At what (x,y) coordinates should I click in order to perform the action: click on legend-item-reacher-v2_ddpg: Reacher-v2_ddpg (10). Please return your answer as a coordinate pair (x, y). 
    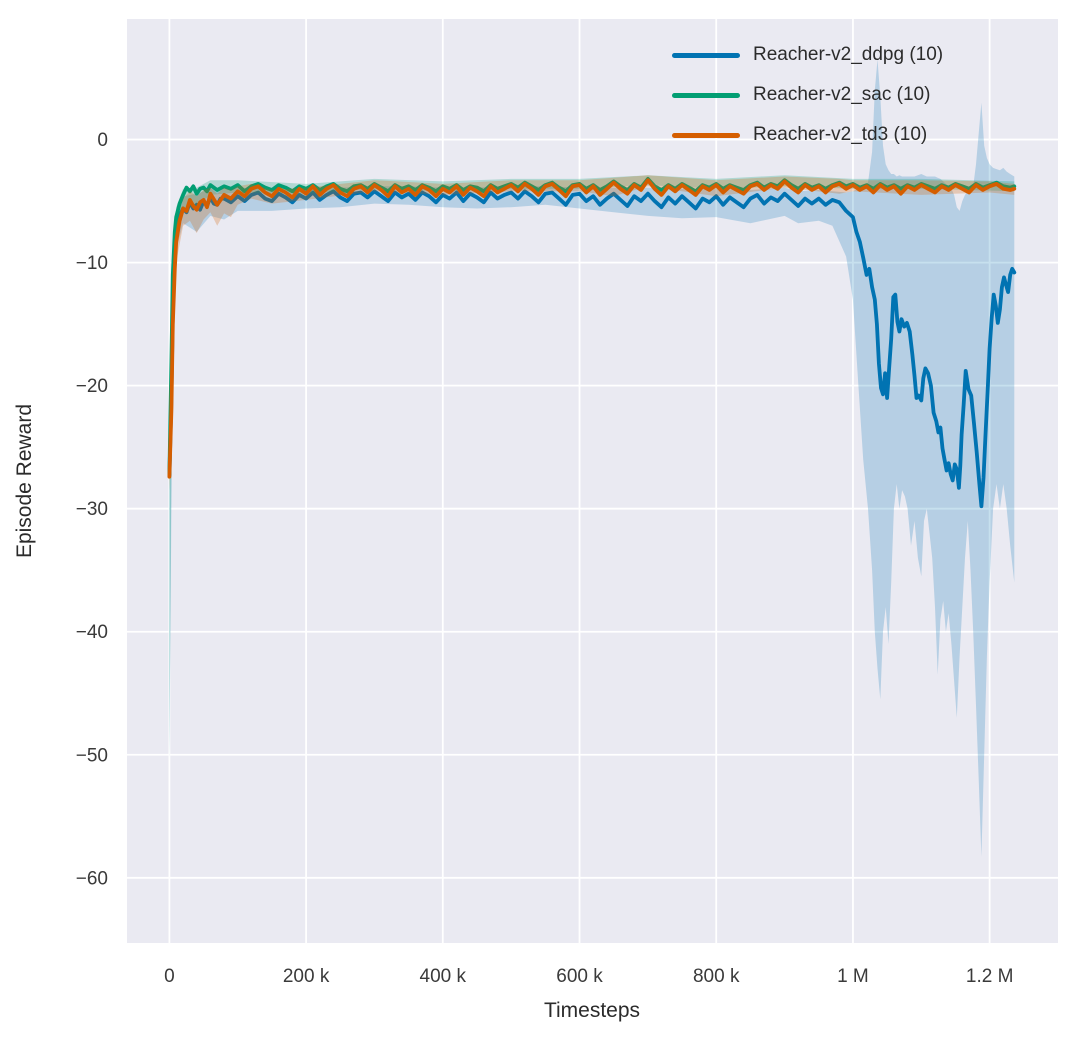
    Looking at the image, I should click on (807, 55).